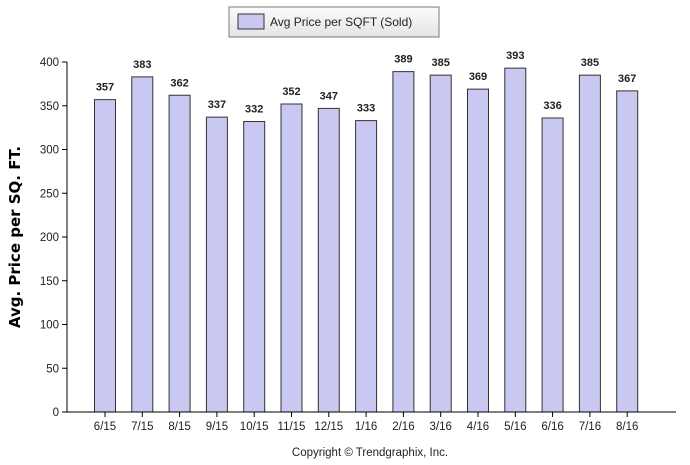 This screenshot has width=690, height=465. Describe the element at coordinates (56, 413) in the screenshot. I see `y-tick-label: 0` at that location.